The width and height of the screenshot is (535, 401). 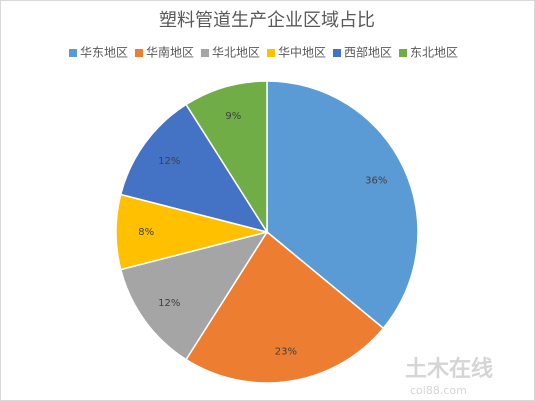 I want to click on legend-label: 华南地区, so click(x=170, y=52).